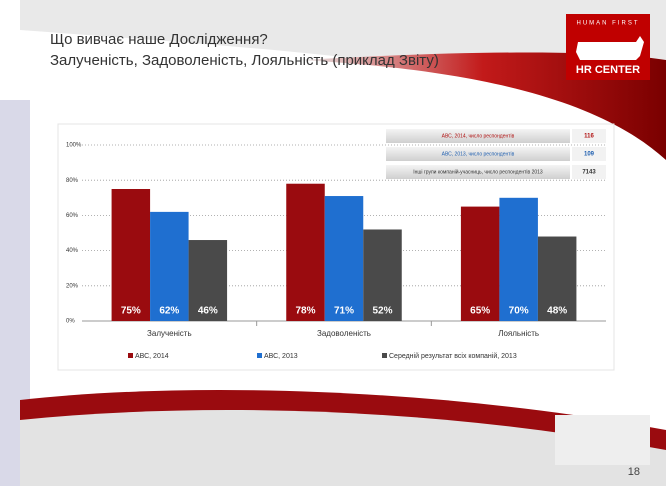 The width and height of the screenshot is (666, 486). What do you see at coordinates (518, 333) in the screenshot?
I see `x-tick-label: Лояльність` at bounding box center [518, 333].